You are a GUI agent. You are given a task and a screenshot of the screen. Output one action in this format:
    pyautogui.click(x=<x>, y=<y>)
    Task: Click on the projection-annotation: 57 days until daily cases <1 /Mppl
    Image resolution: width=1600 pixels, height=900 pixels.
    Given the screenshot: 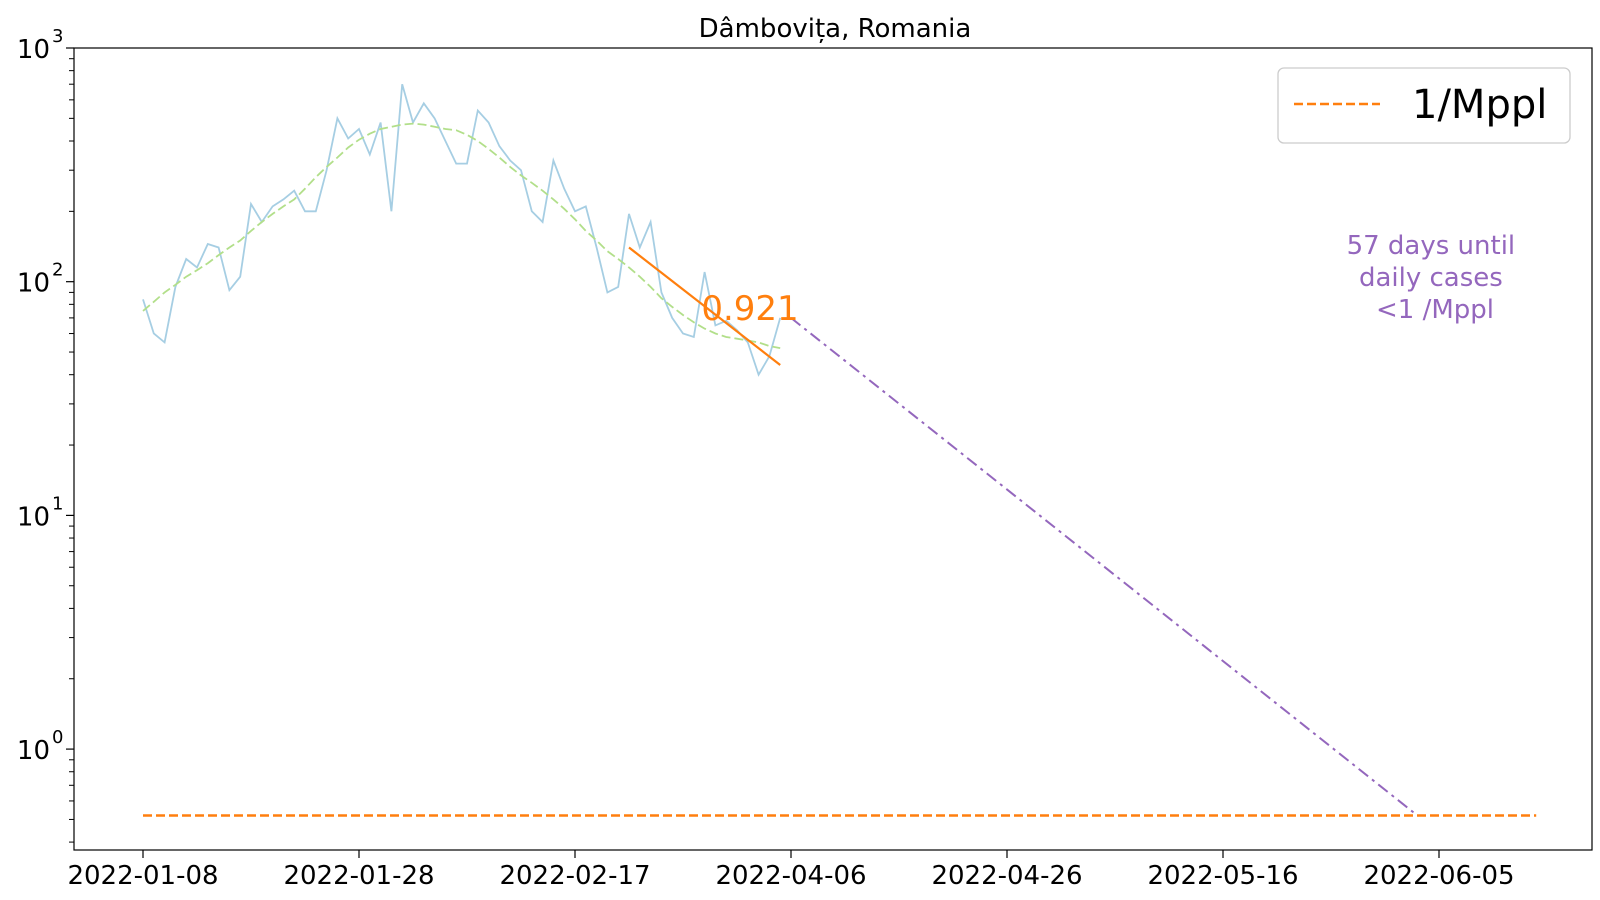 What is the action you would take?
    pyautogui.click(x=1435, y=278)
    